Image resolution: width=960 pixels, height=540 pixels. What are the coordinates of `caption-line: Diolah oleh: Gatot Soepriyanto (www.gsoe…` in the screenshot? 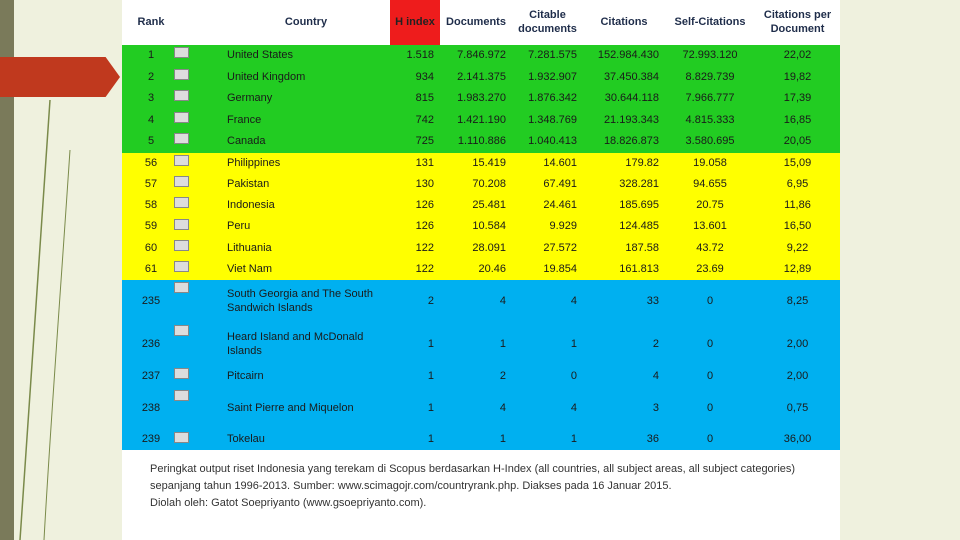 It's located at (288, 503).